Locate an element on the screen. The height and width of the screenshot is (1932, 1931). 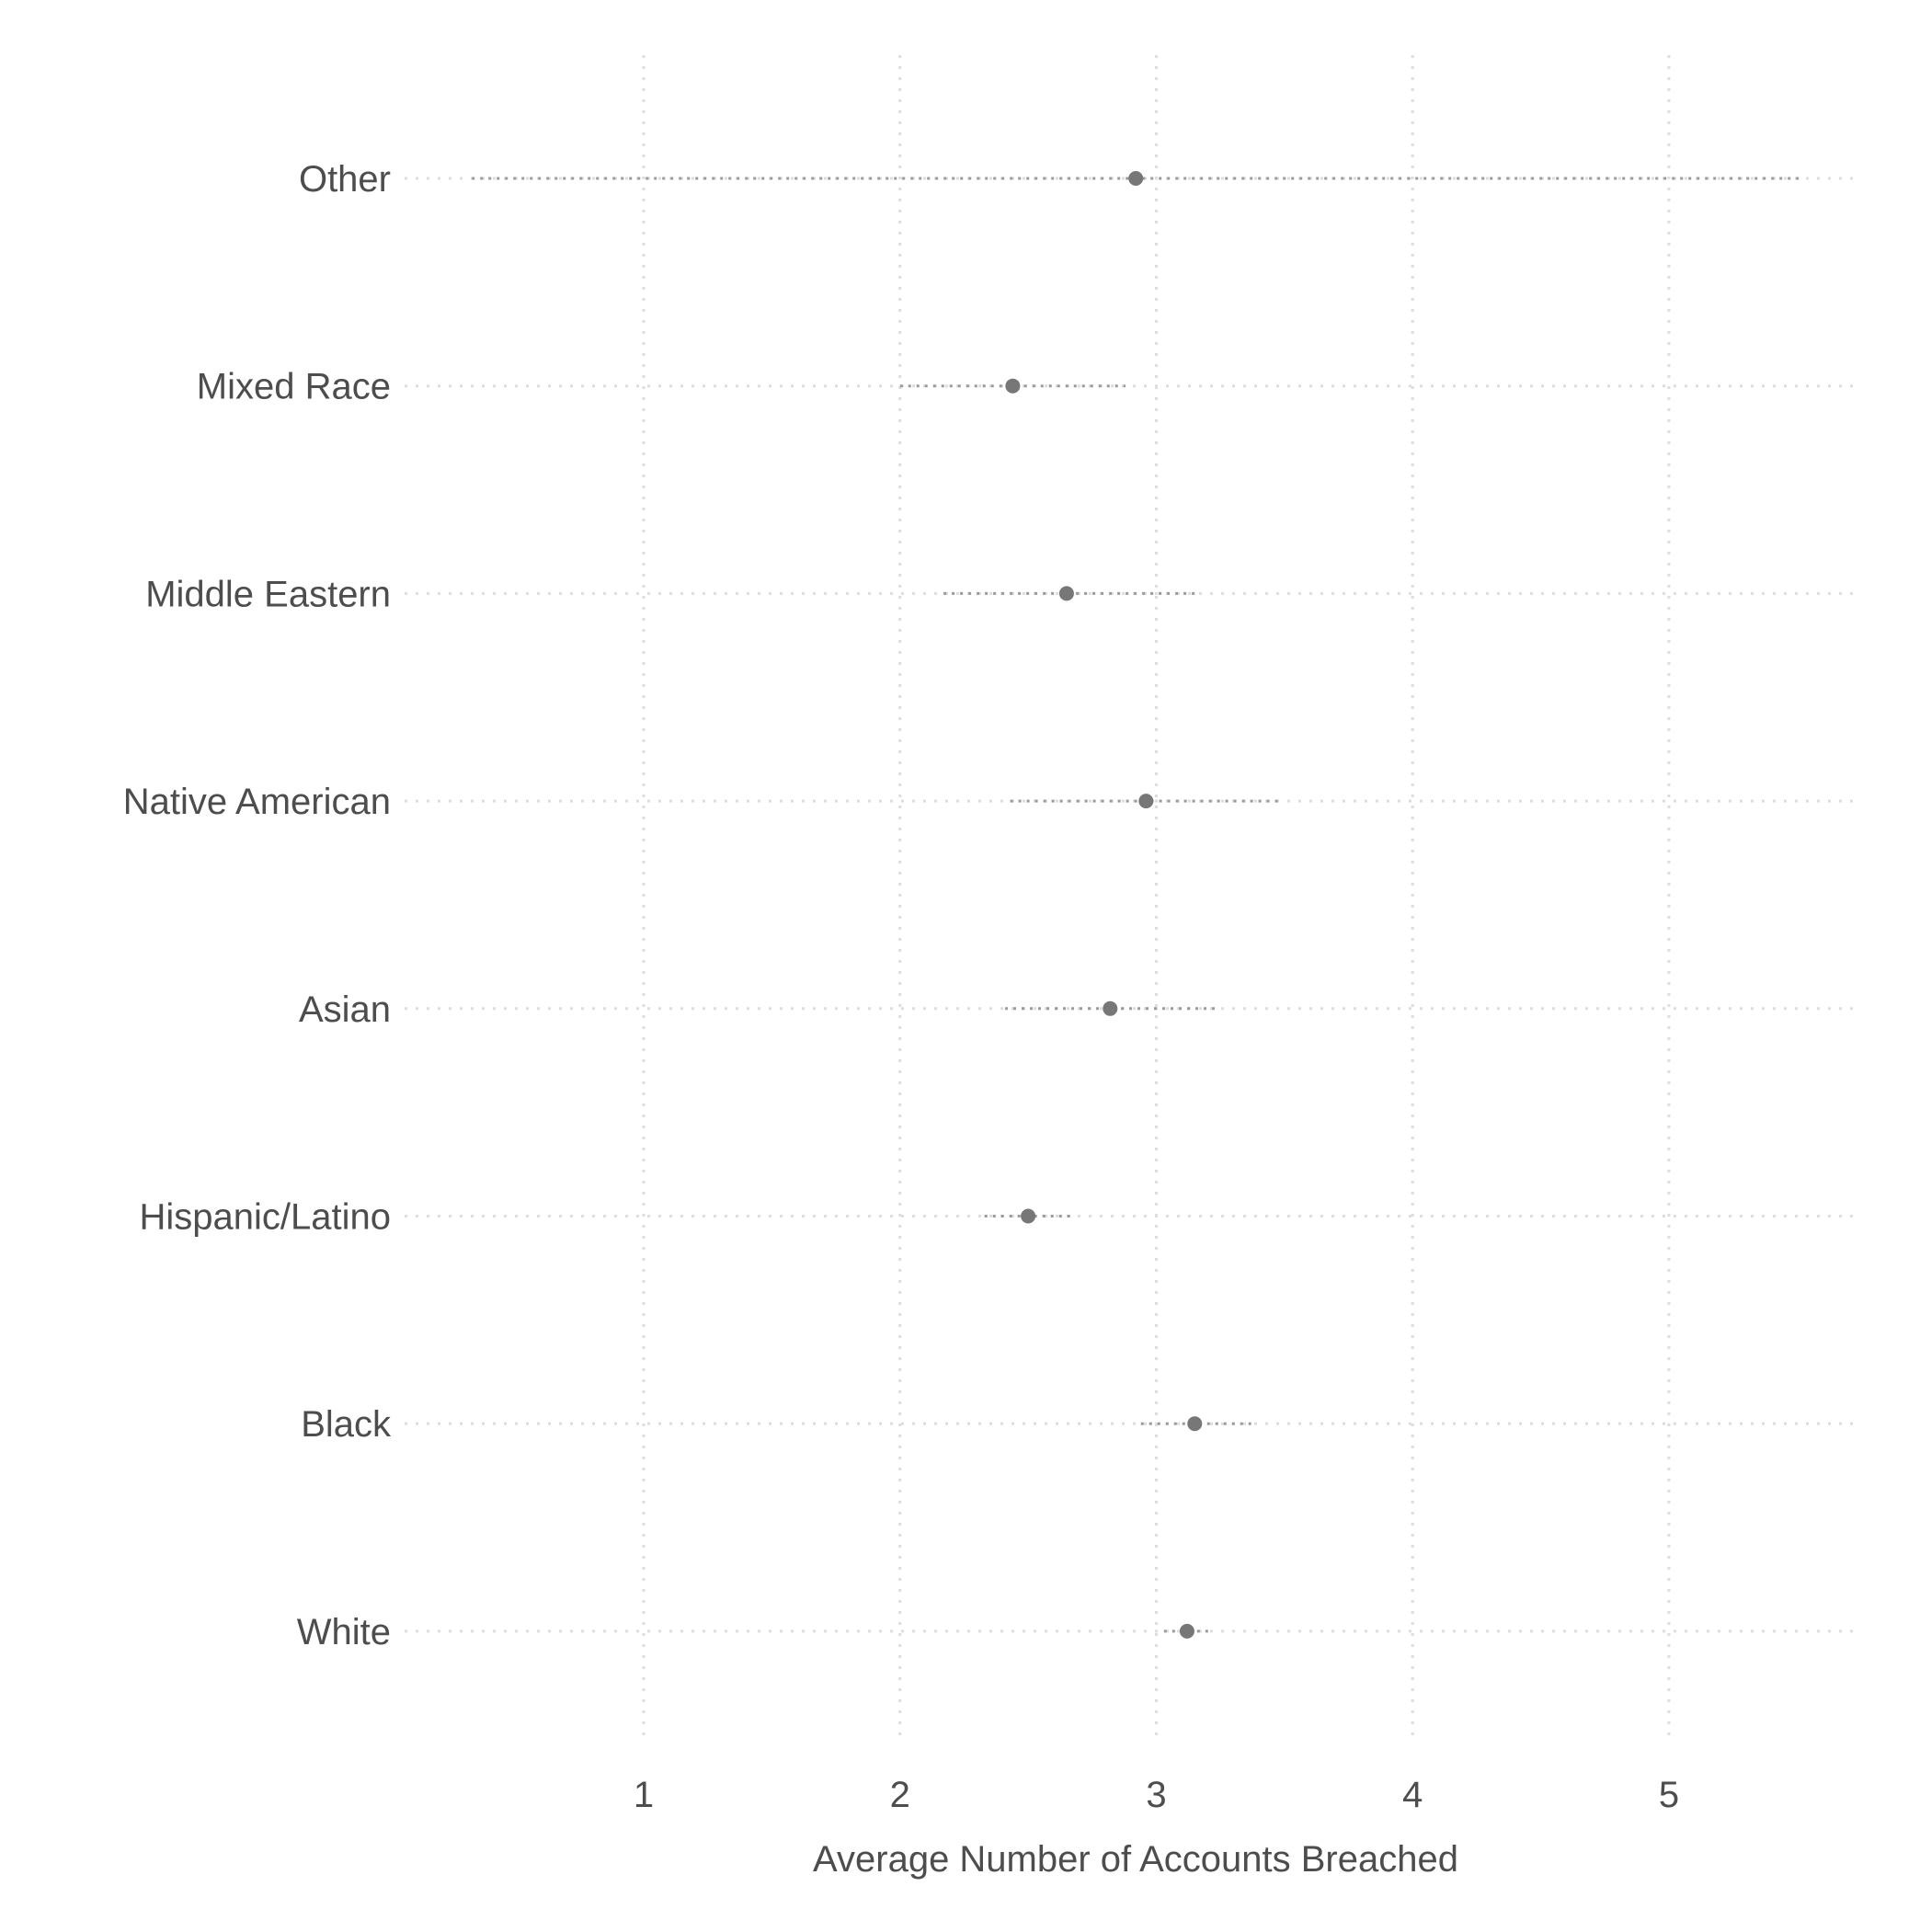
y-category-label: Hispanic/Latino is located at coordinates (266, 1217).